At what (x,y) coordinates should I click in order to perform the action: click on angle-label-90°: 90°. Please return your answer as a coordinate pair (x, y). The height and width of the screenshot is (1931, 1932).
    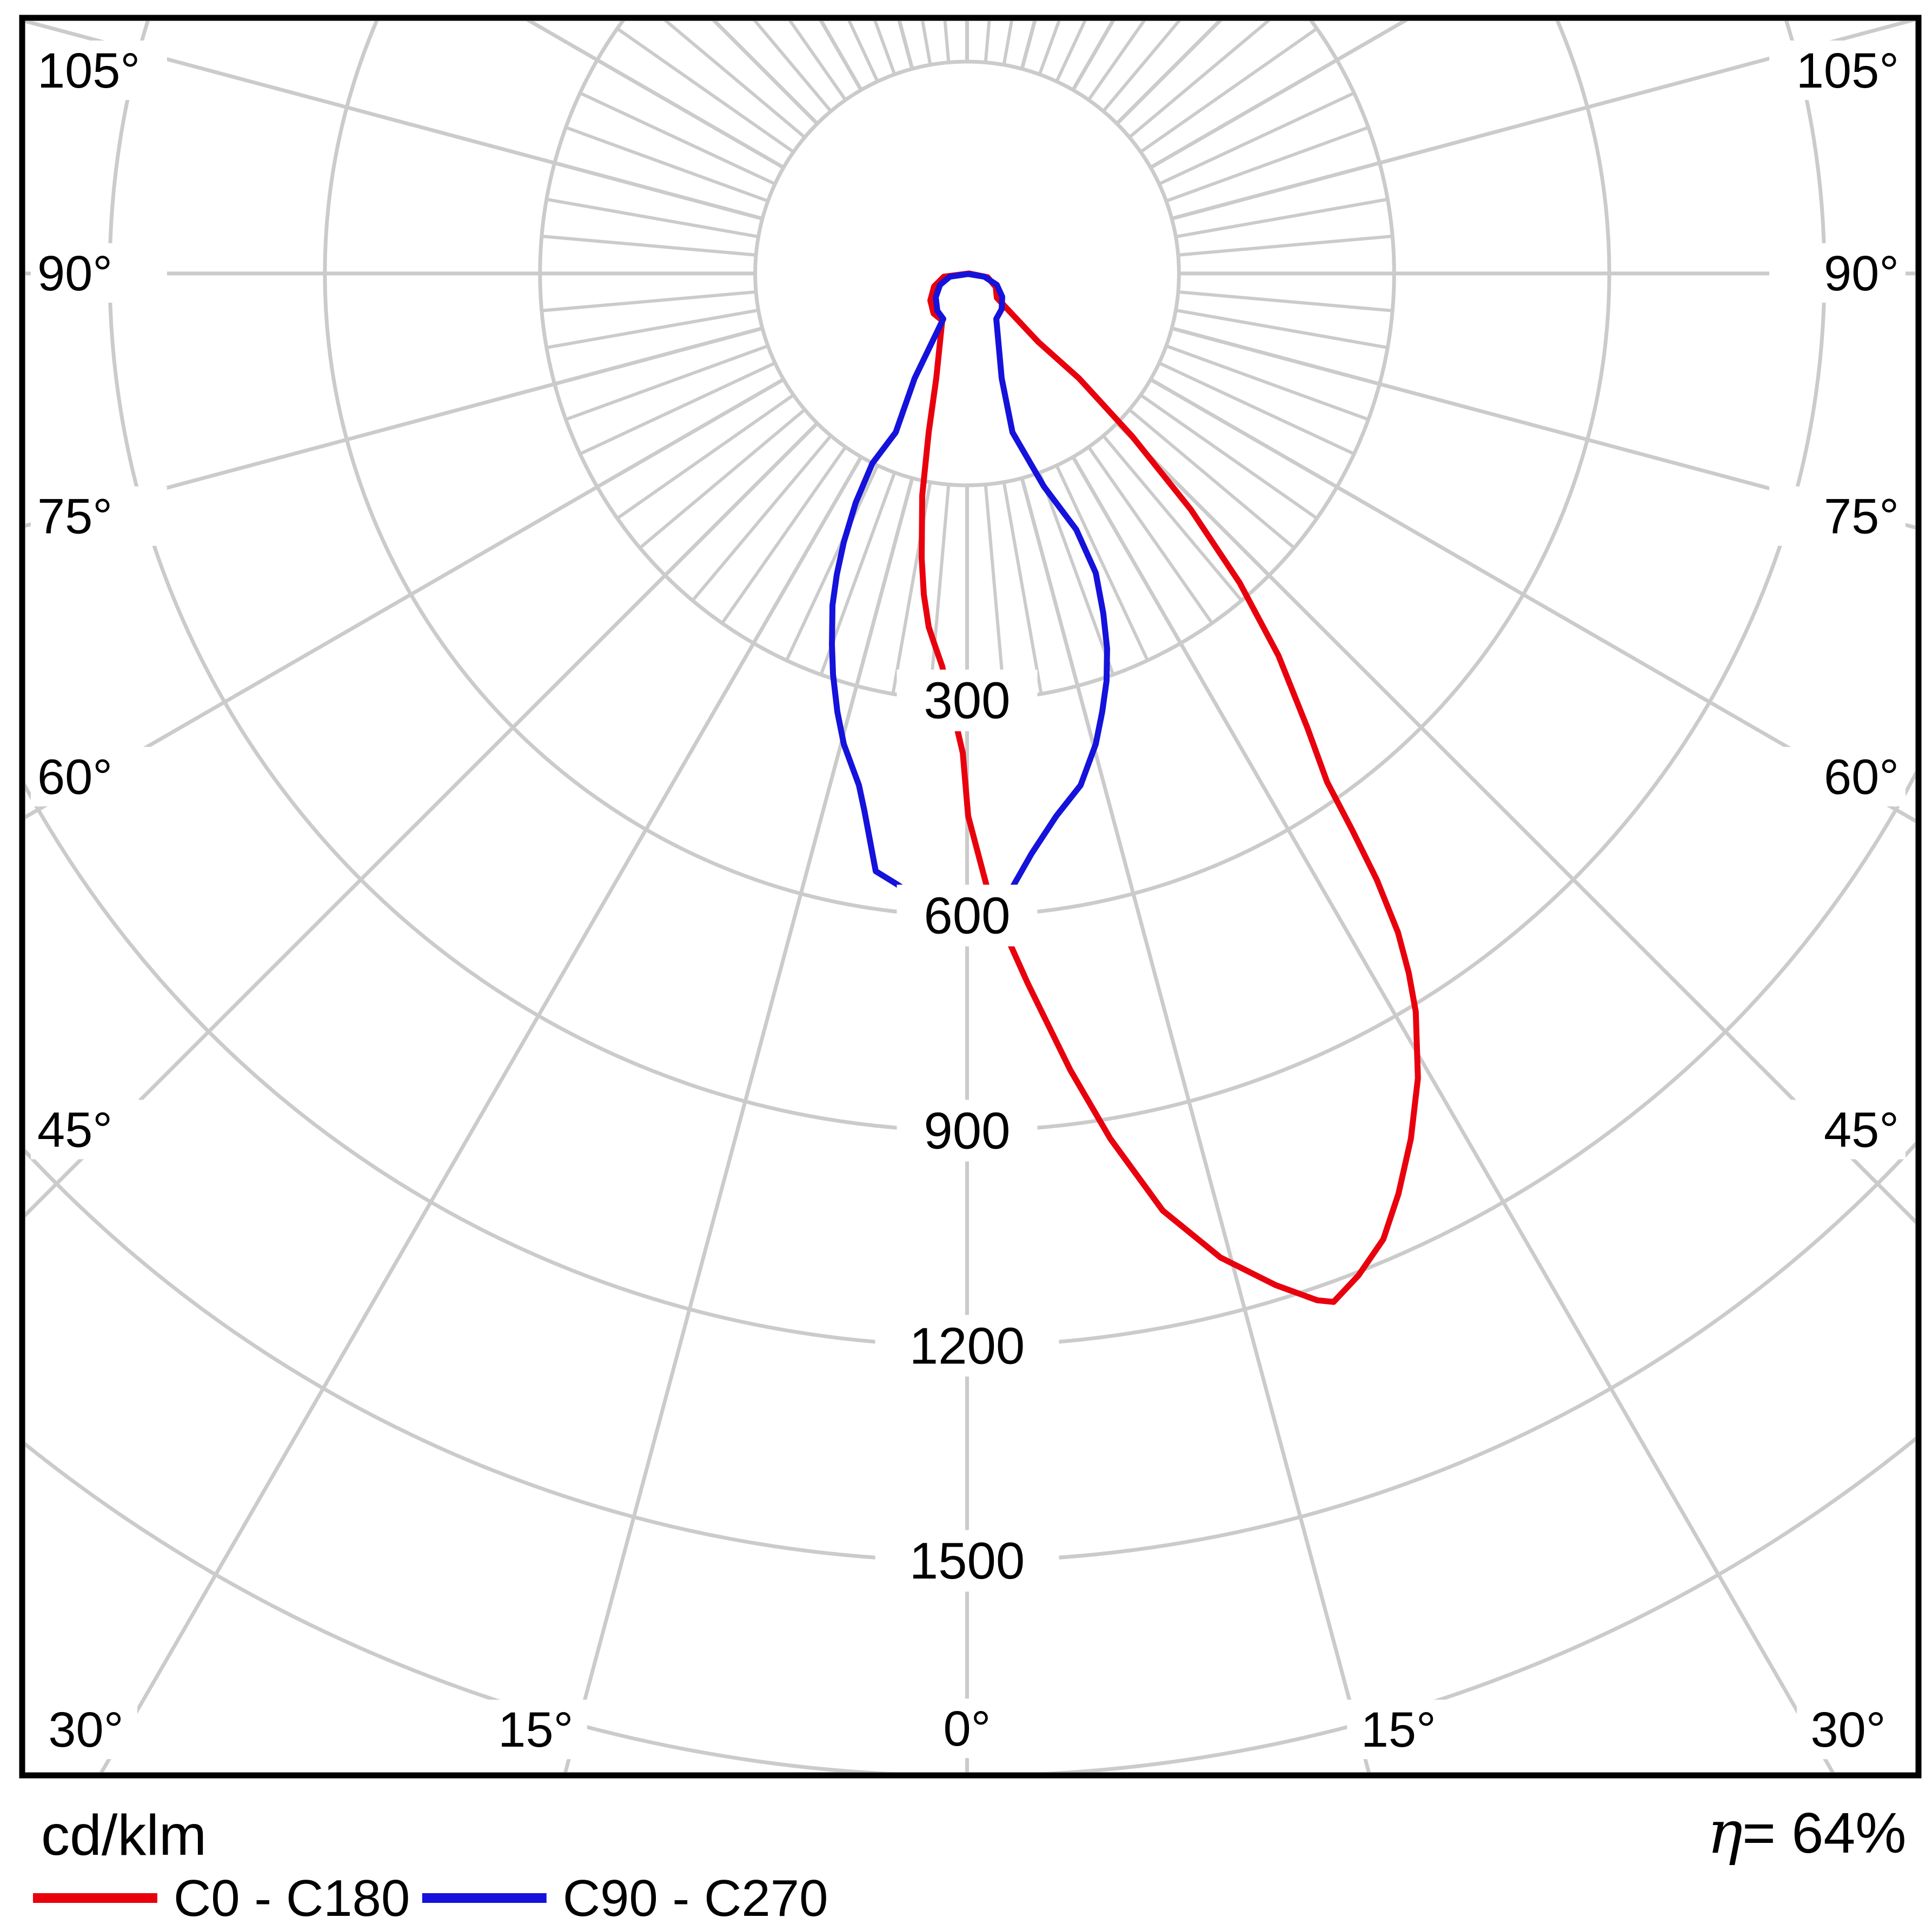
    Looking at the image, I should click on (75, 273).